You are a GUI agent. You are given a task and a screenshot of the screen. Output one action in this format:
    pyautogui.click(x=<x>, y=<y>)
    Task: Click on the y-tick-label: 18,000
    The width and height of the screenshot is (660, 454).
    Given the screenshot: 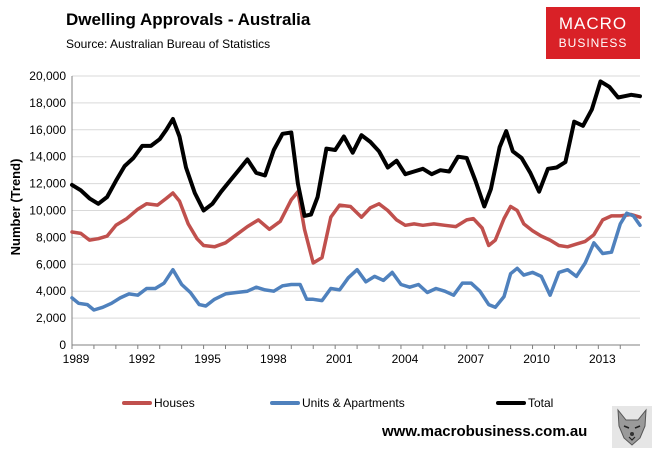 What is the action you would take?
    pyautogui.click(x=47, y=103)
    